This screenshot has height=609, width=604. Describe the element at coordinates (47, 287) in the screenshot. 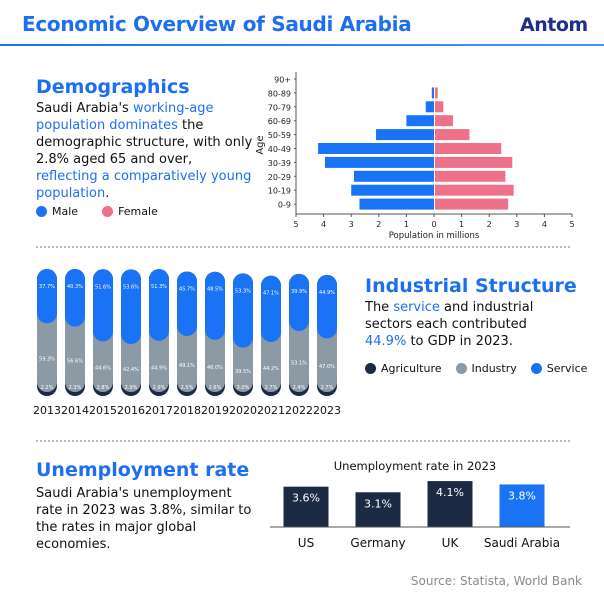

I see `service-value-label: 37.7%` at that location.